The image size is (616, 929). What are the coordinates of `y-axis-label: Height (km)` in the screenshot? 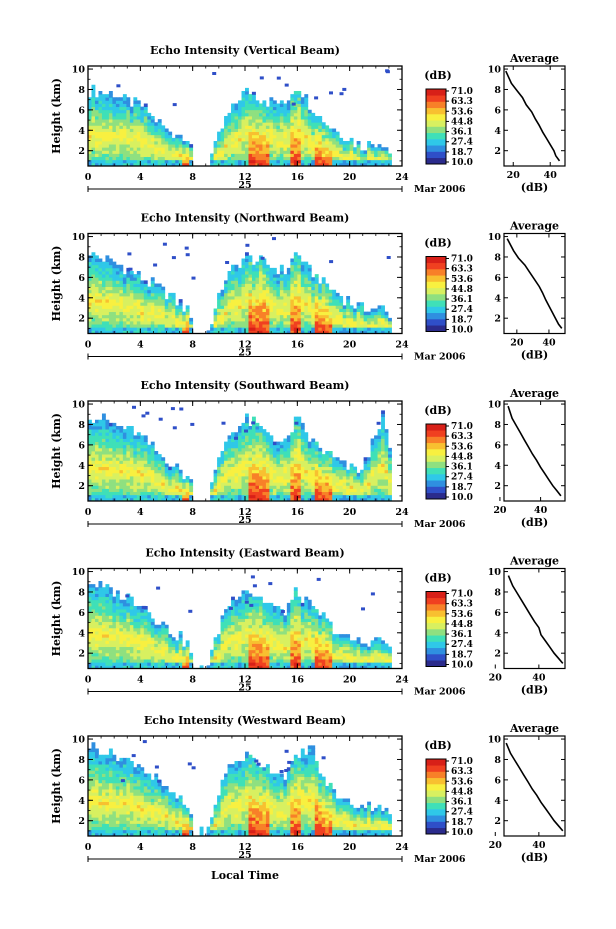 It's located at (56, 116).